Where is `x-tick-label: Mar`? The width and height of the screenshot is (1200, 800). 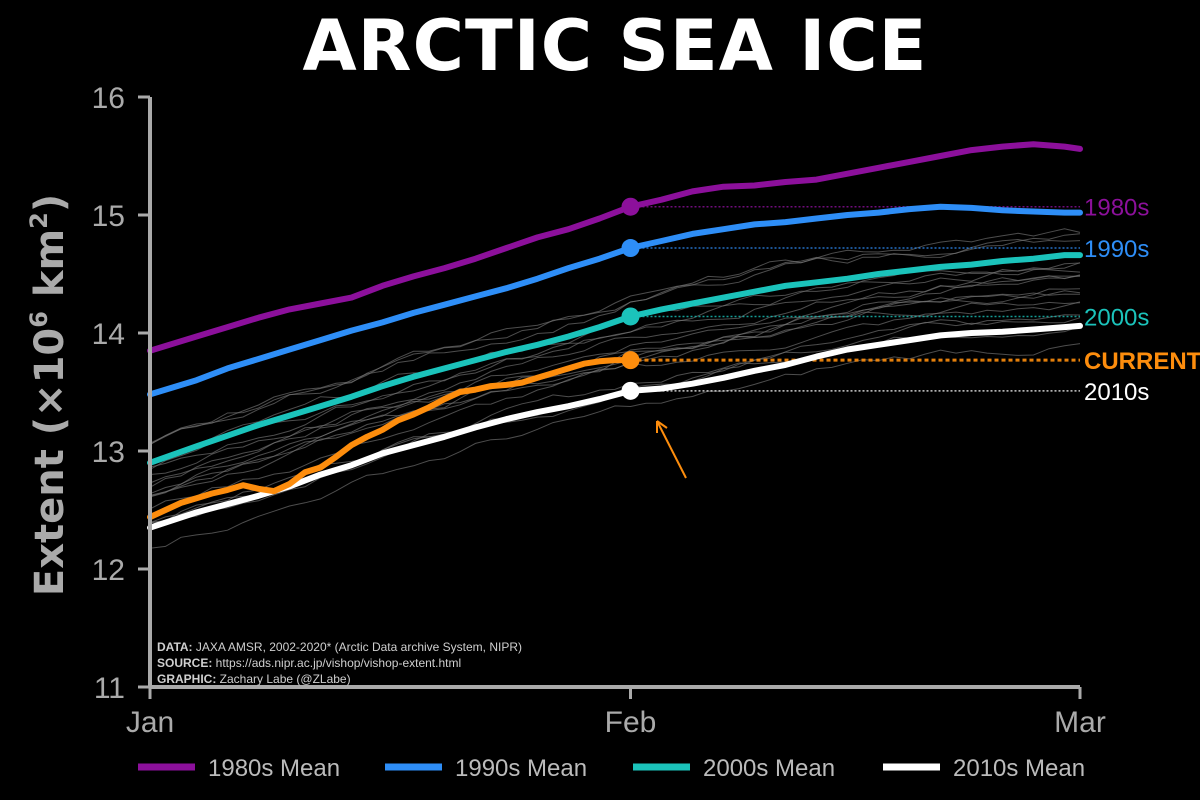
x-tick-label: Mar is located at coordinates (1080, 722).